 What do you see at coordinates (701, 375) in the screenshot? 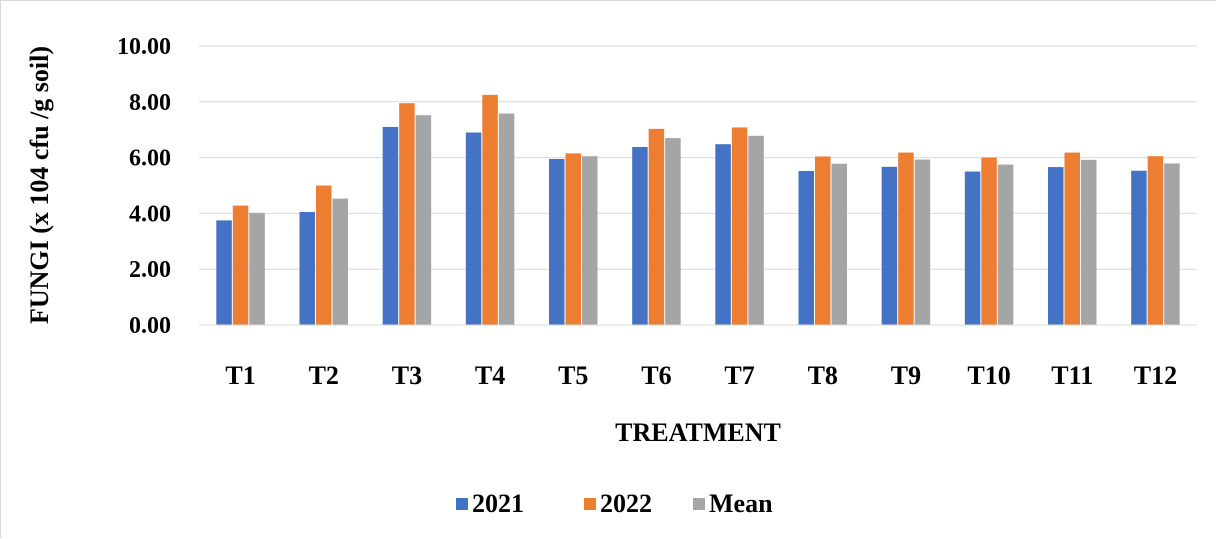
I see `x-axis-categories: T1 T2 T3 T4 T5 T6 T7 T8 T9 T10 T11 T12` at bounding box center [701, 375].